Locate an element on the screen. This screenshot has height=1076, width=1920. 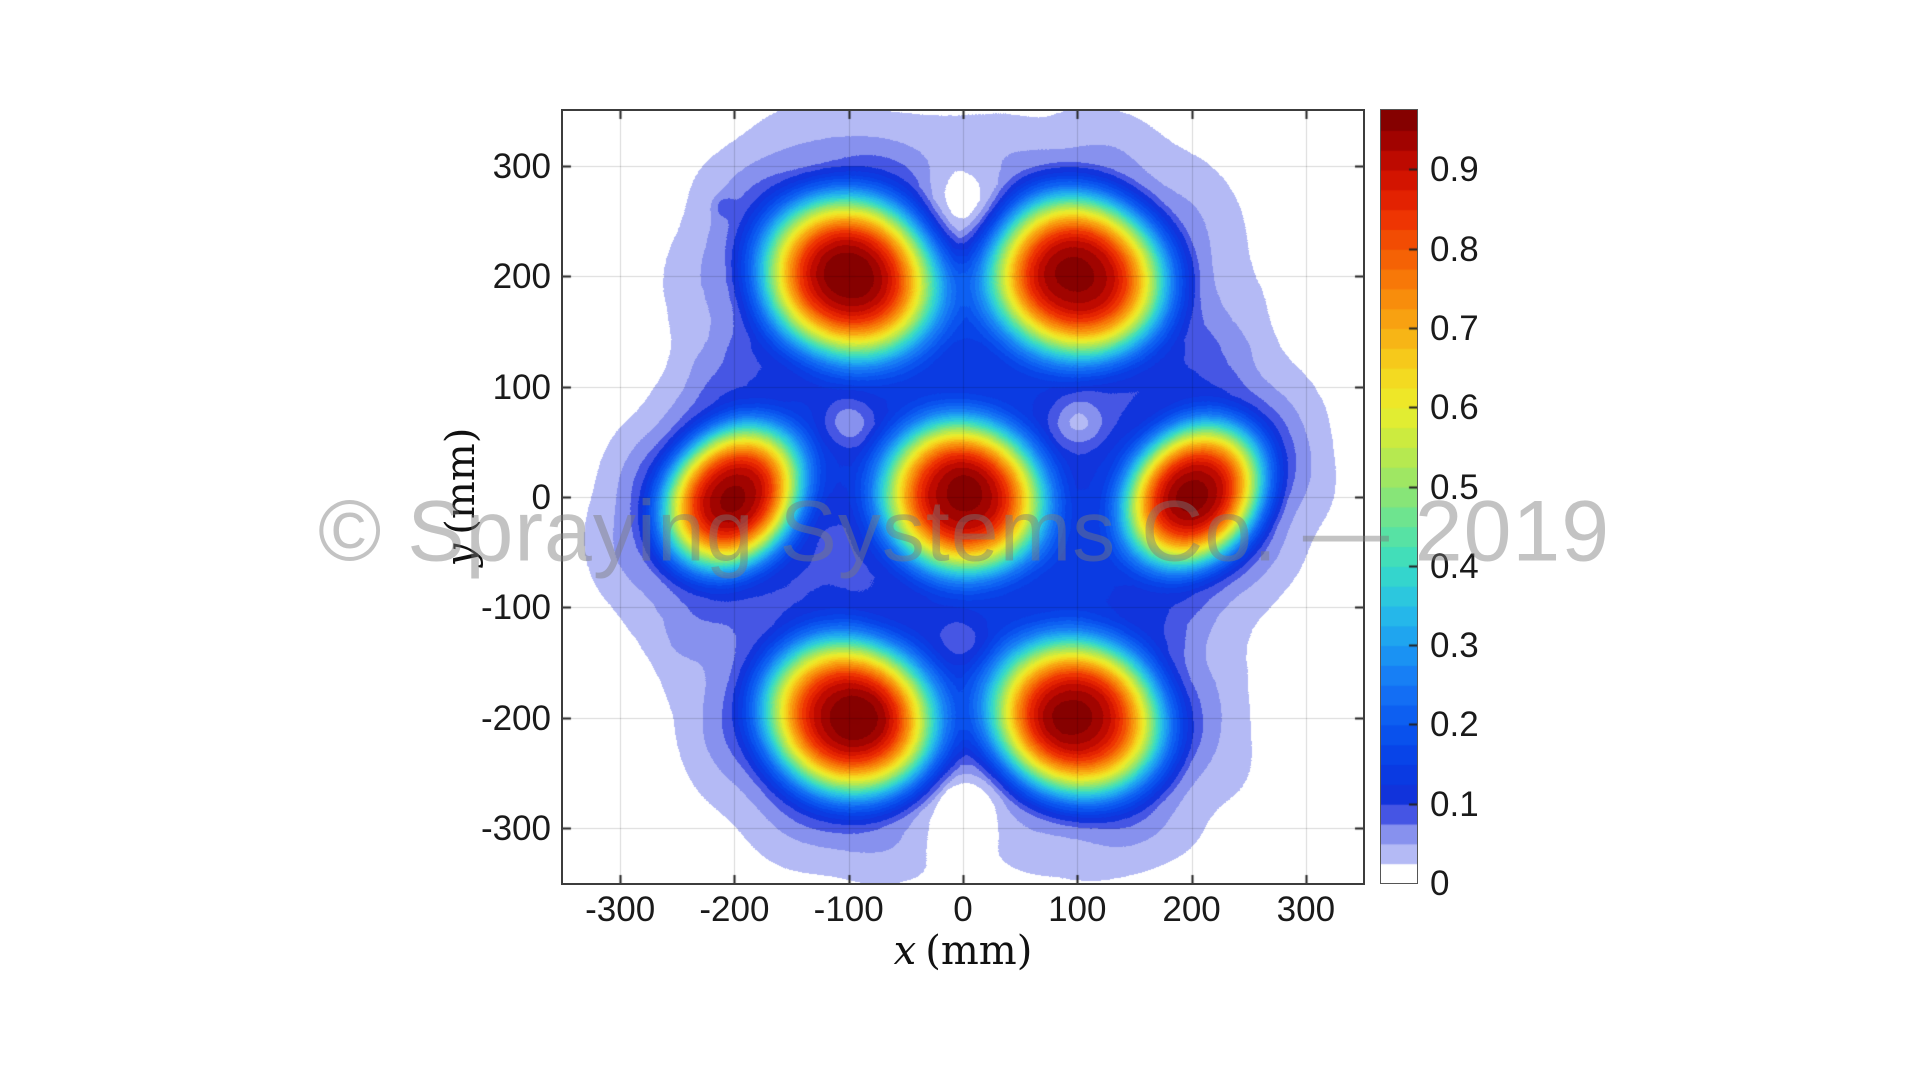
x-tick-label: 200 is located at coordinates (1191, 909).